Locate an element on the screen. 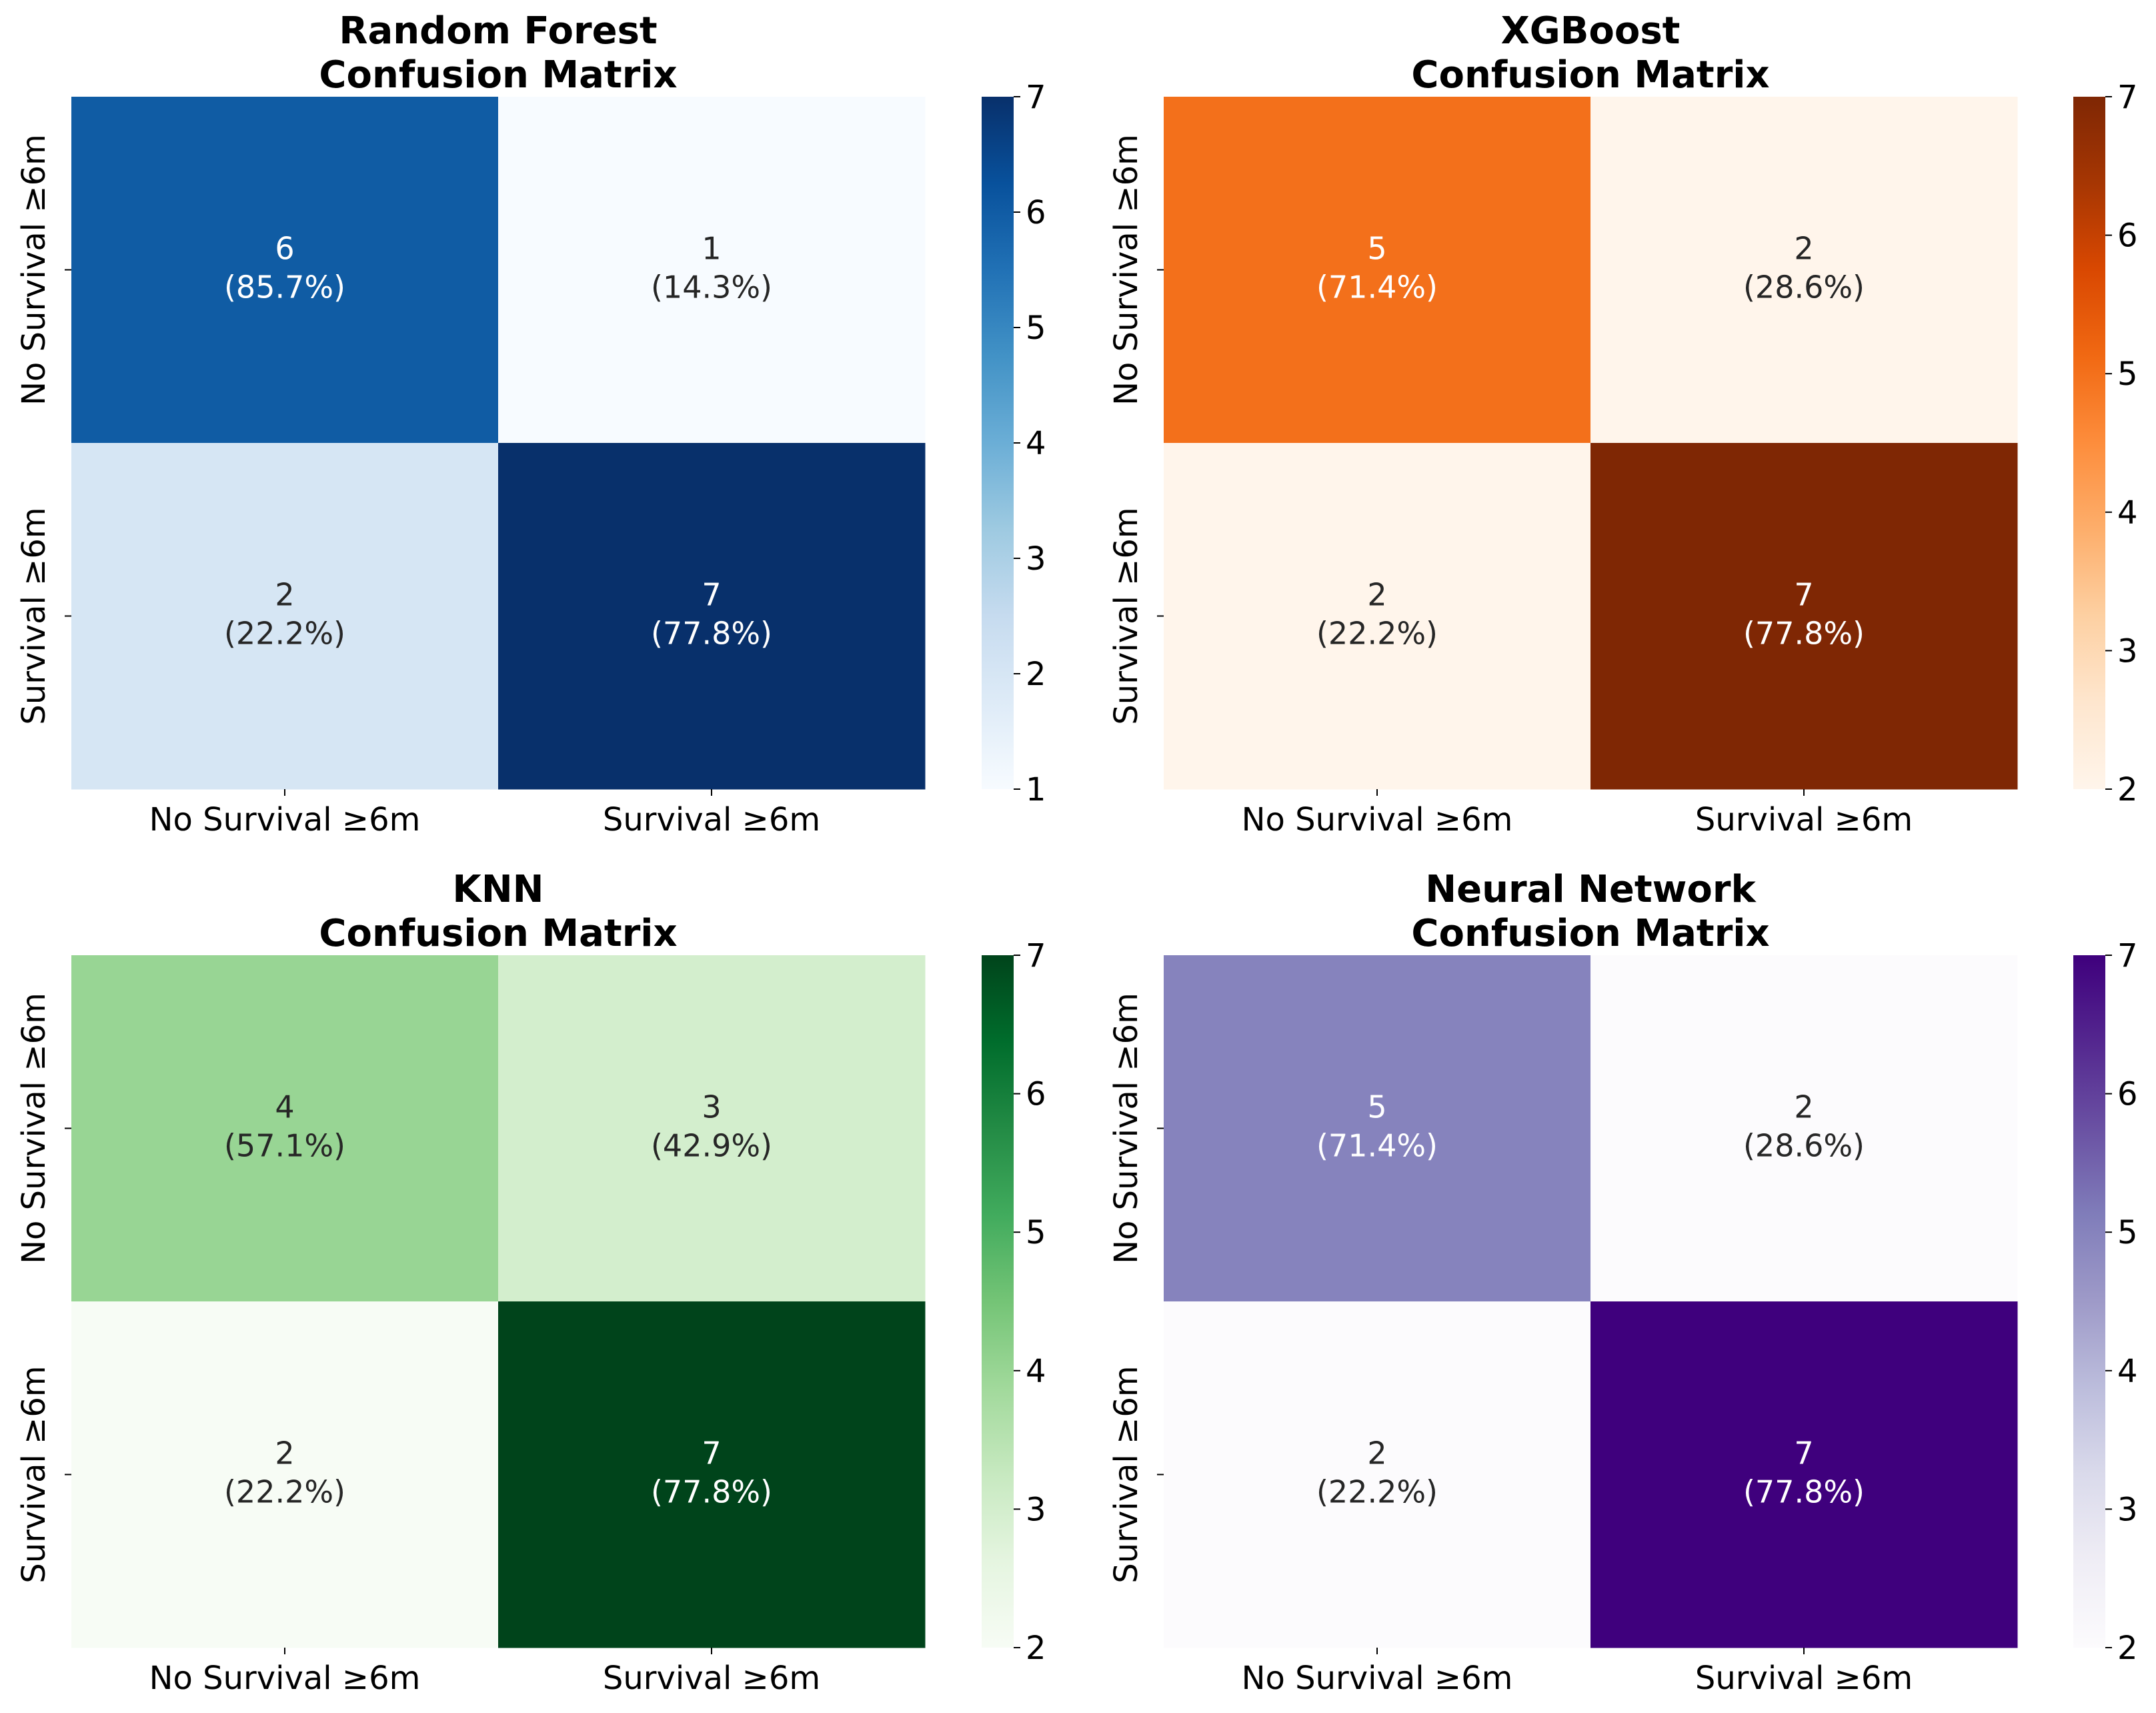 The image size is (2156, 1713). chart-title-line: Neural Network is located at coordinates (1591, 889).